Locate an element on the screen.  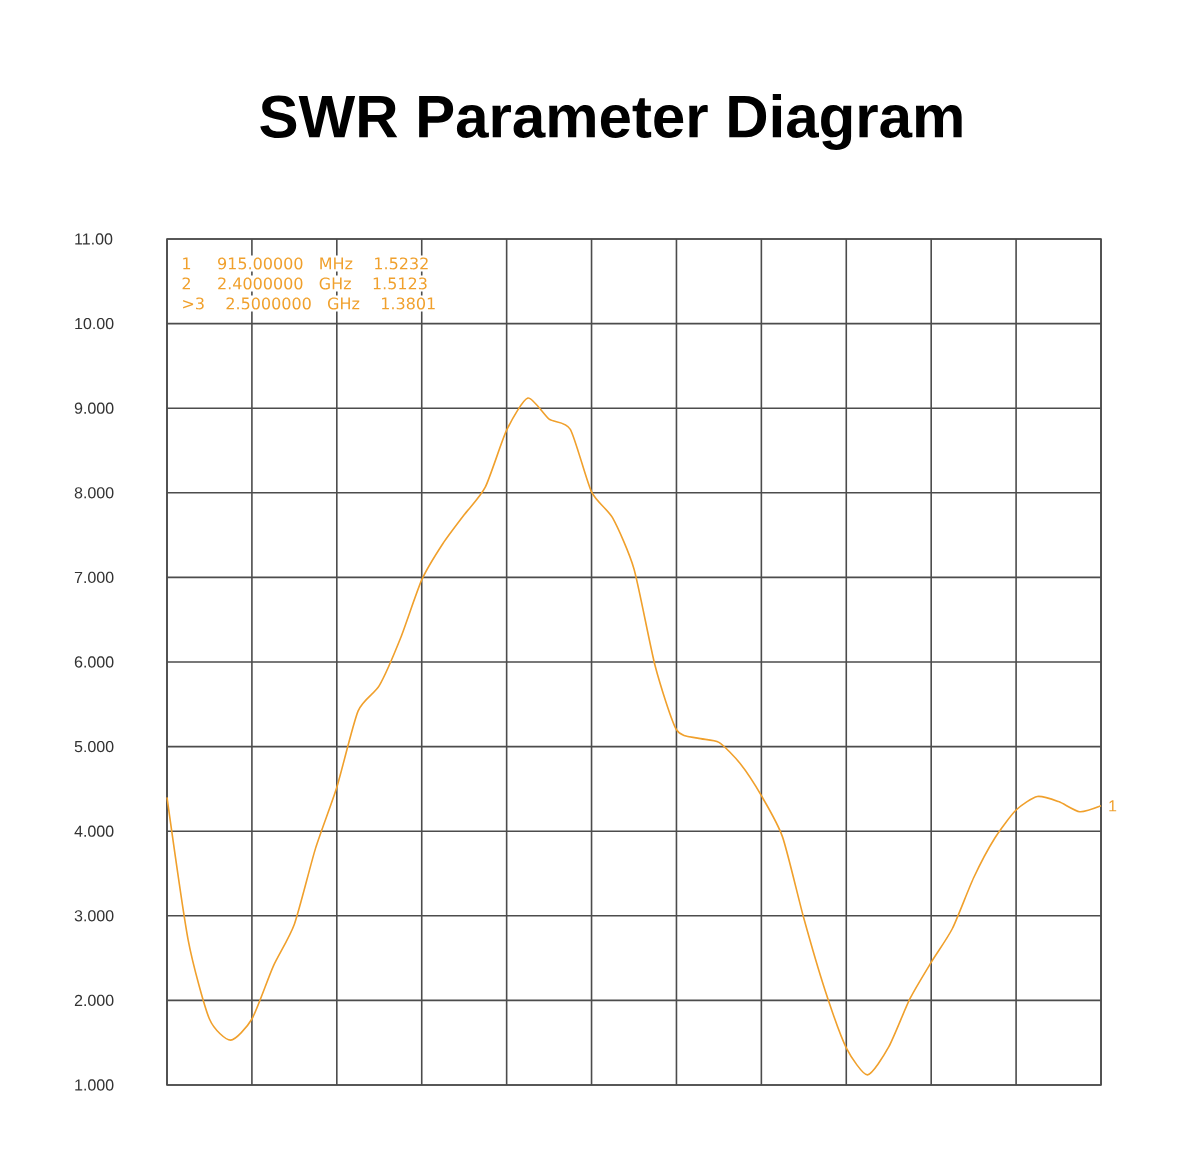
y-tick-label: 3.000 is located at coordinates (94, 916).